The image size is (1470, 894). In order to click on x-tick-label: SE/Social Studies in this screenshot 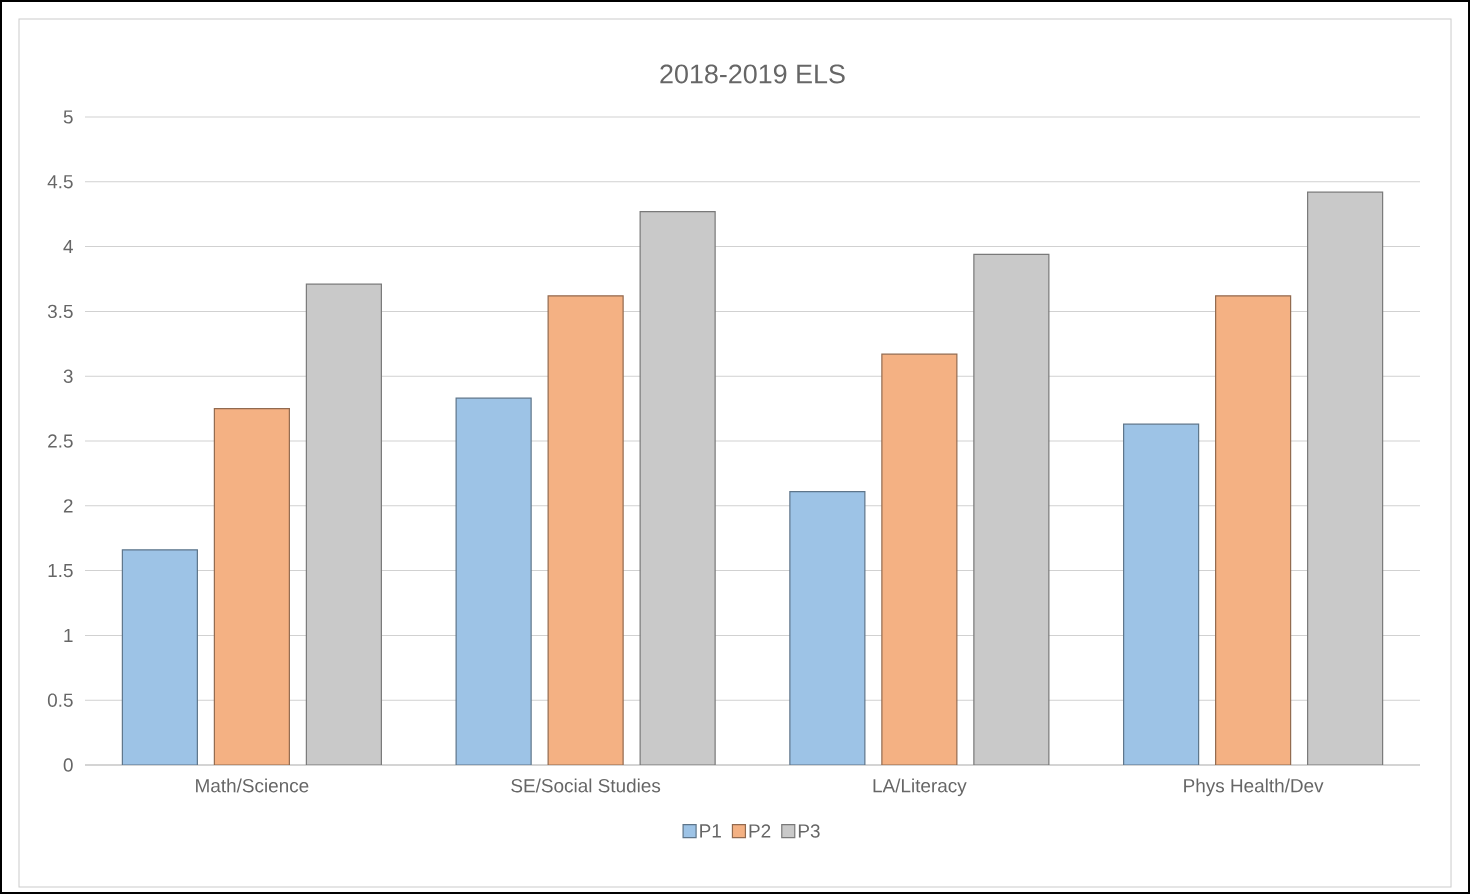, I will do `click(586, 785)`.